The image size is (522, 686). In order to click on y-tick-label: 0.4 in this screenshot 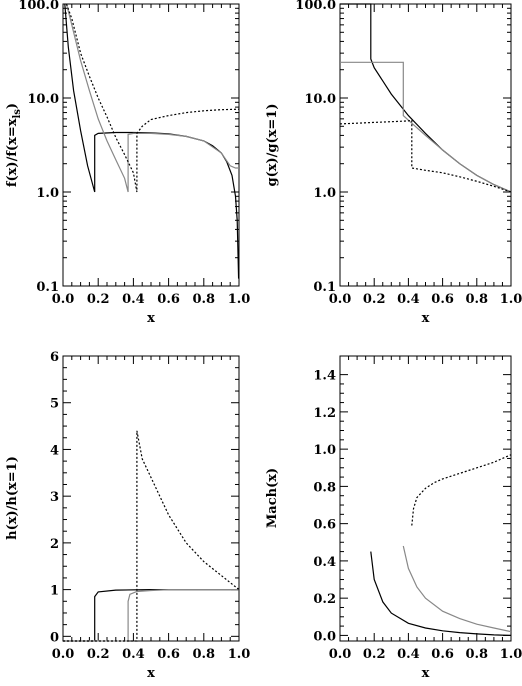, I will do `click(324, 562)`.